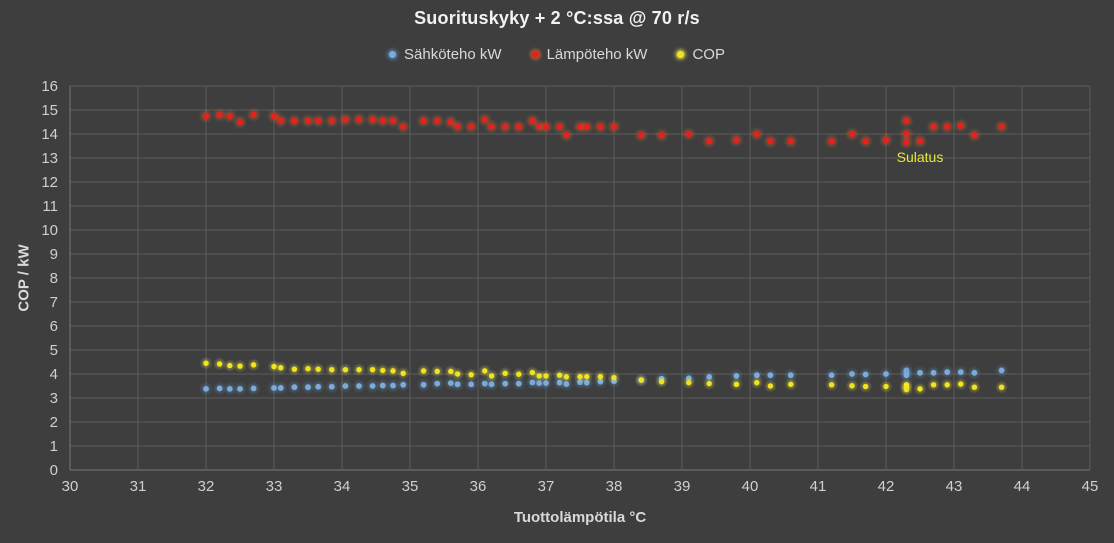 This screenshot has width=1114, height=543. I want to click on y-tick-label: 10, so click(49, 230).